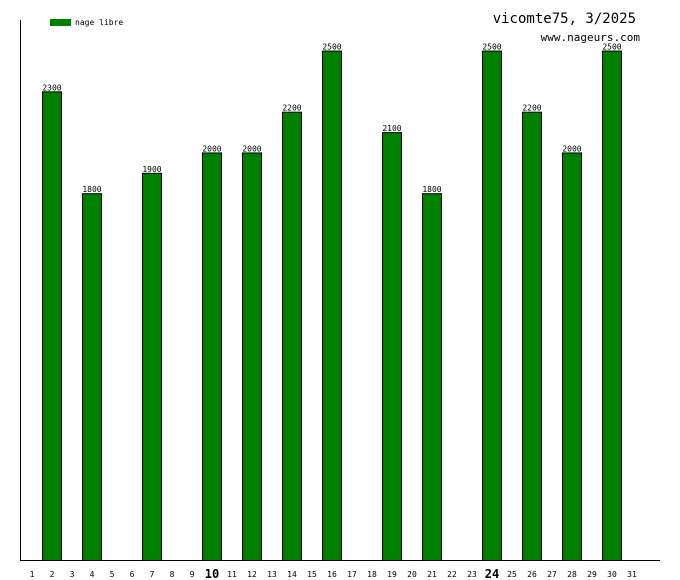 The width and height of the screenshot is (680, 580). Describe the element at coordinates (252, 574) in the screenshot. I see `x-tick-label: 12` at that location.